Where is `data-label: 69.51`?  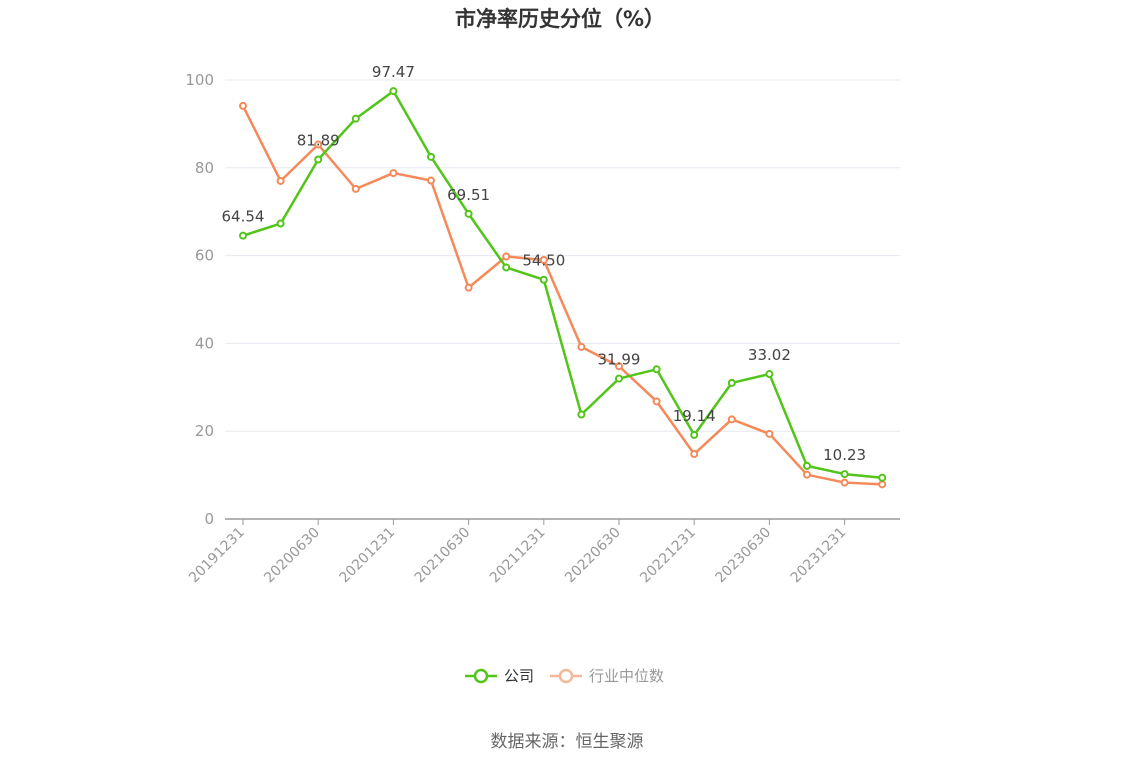
data-label: 69.51 is located at coordinates (468, 195).